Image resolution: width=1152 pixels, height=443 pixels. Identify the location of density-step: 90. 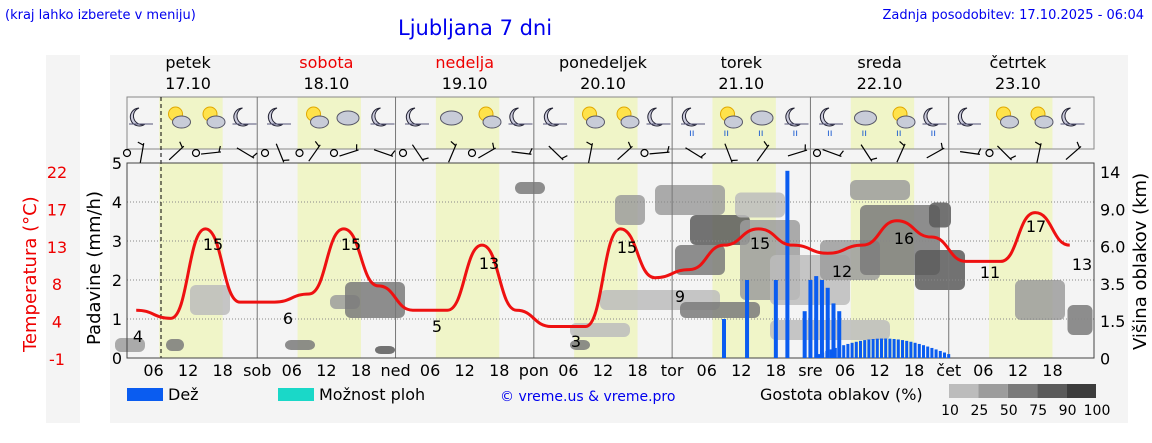
(1068, 411).